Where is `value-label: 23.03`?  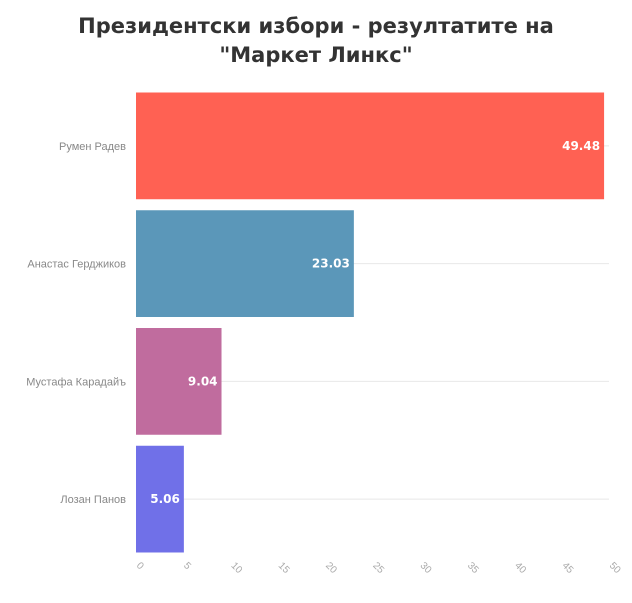 value-label: 23.03 is located at coordinates (331, 264).